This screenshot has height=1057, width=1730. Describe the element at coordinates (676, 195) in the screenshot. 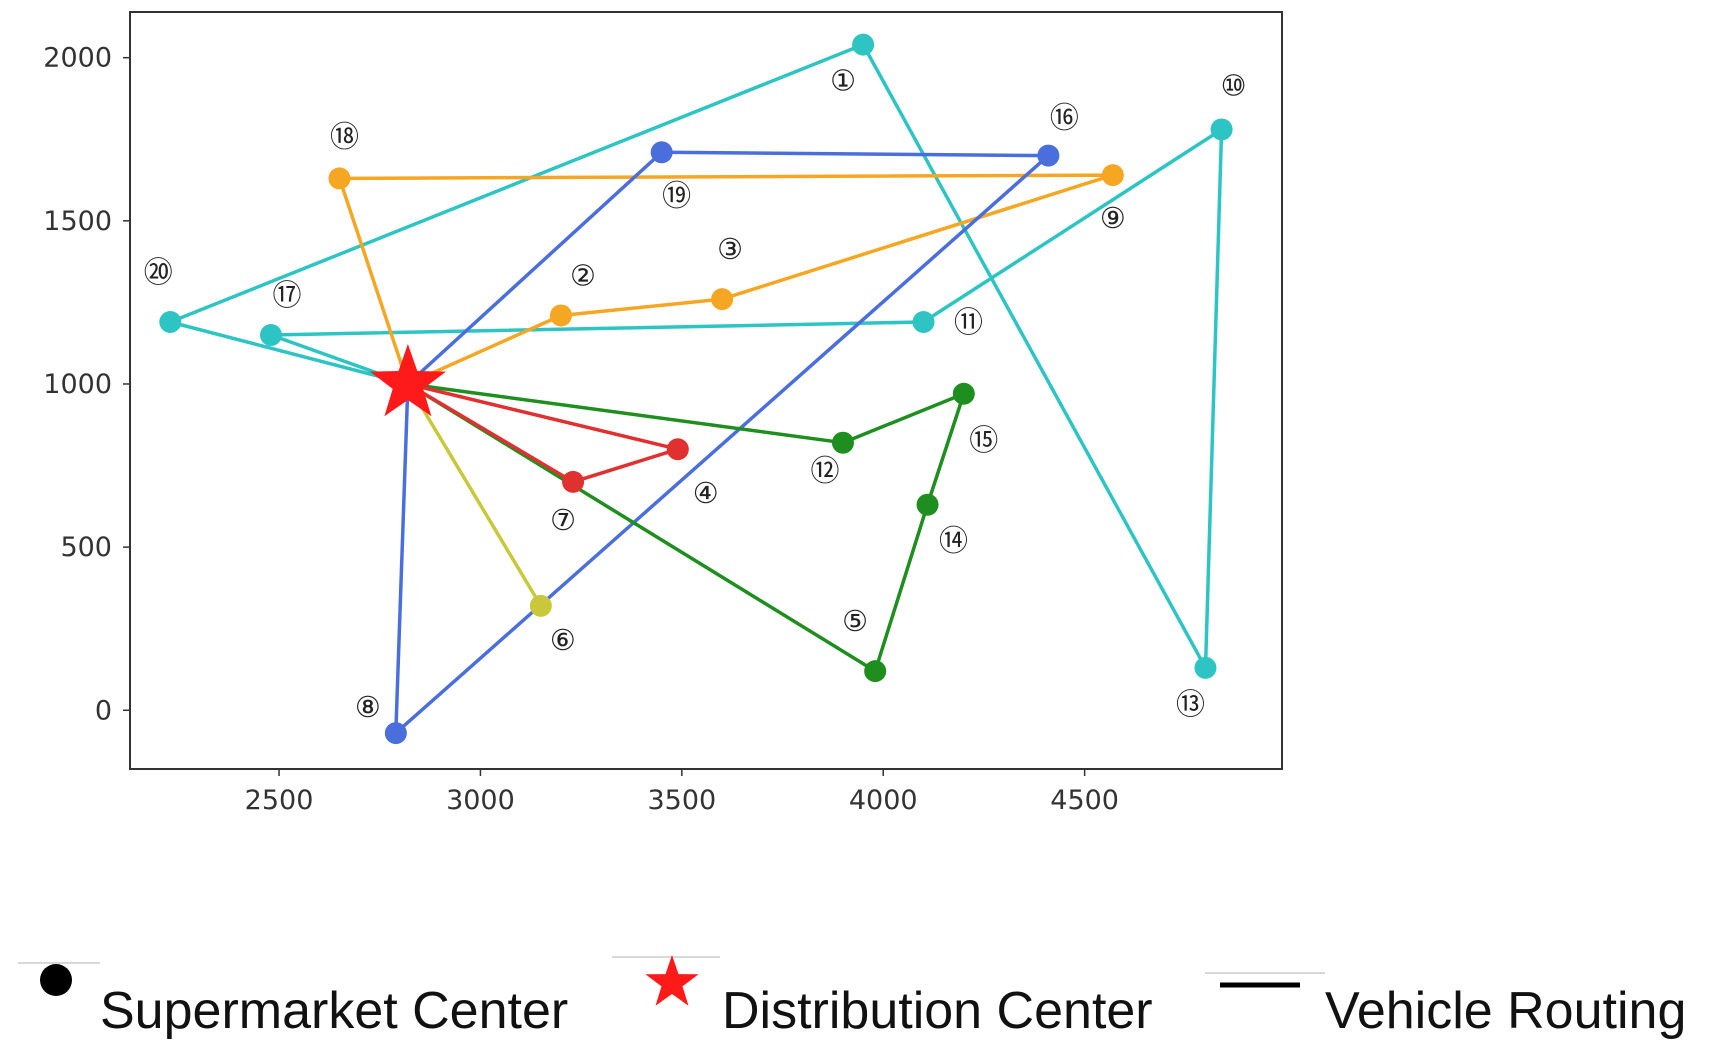

I see `node-label-19: ⑲` at that location.